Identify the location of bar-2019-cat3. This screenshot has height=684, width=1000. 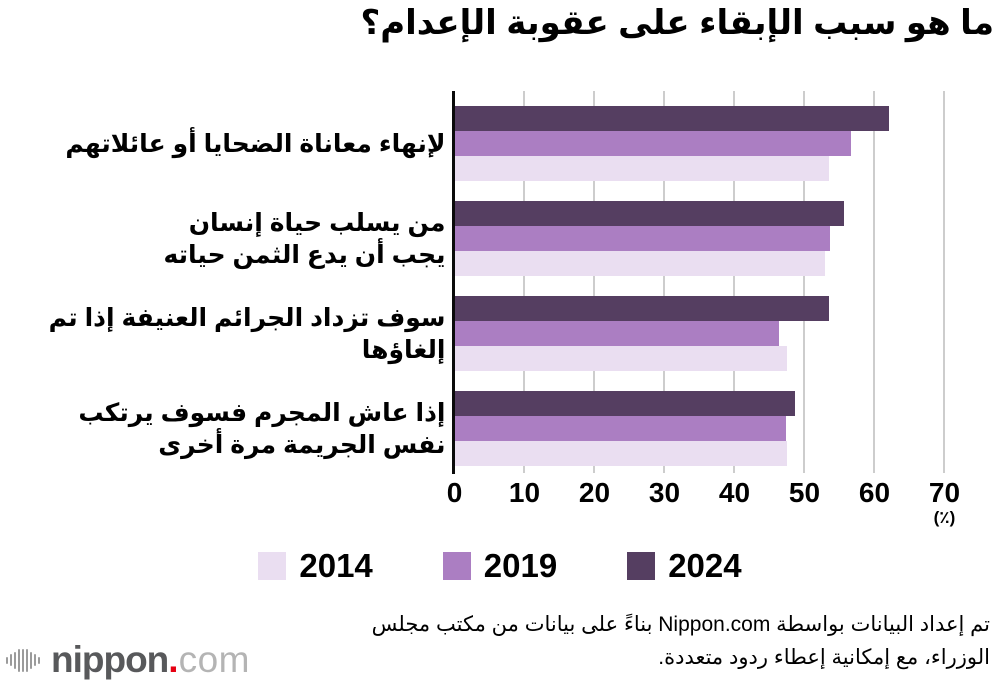
(617, 333).